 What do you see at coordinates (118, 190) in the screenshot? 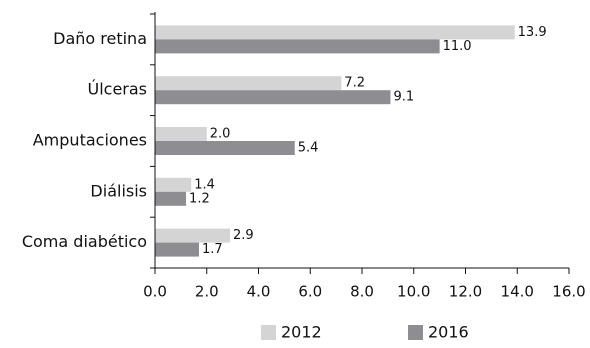
I see `y-tick-label: Diálisis` at bounding box center [118, 190].